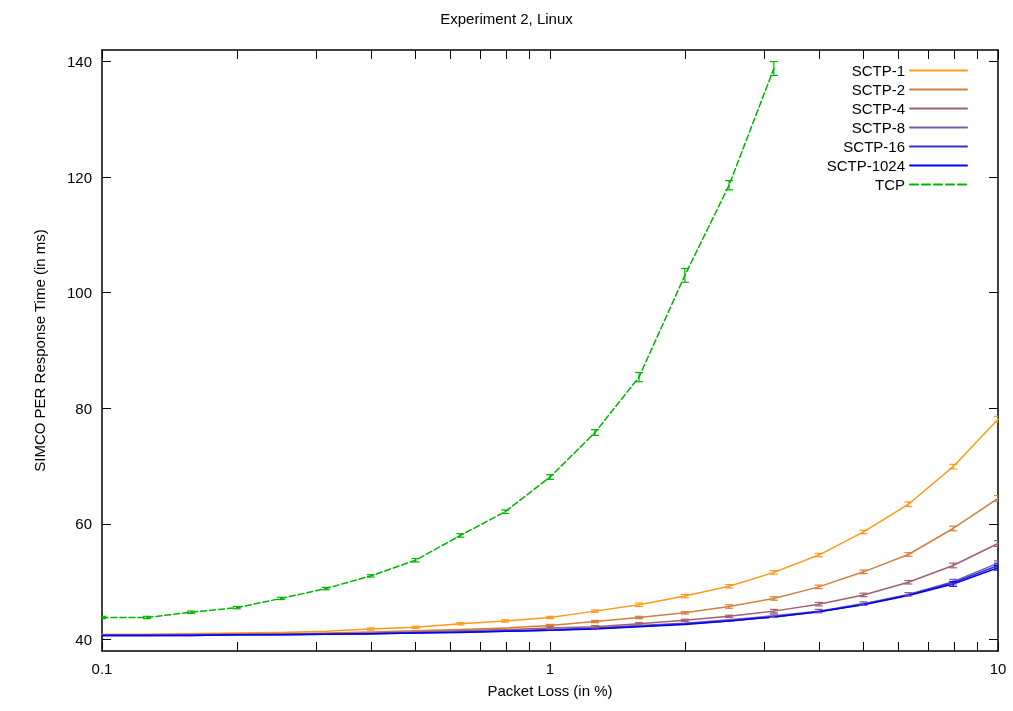 The image size is (1013, 711). What do you see at coordinates (878, 127) in the screenshot?
I see `legend-label: SCTP-8` at bounding box center [878, 127].